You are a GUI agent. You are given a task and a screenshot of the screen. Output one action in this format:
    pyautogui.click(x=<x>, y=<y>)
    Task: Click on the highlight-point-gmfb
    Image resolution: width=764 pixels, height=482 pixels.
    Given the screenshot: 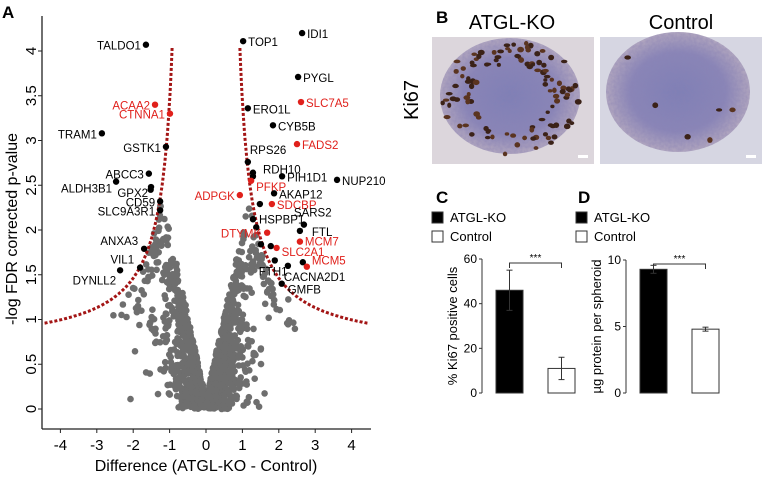 What is the action you would take?
    pyautogui.click(x=281, y=283)
    